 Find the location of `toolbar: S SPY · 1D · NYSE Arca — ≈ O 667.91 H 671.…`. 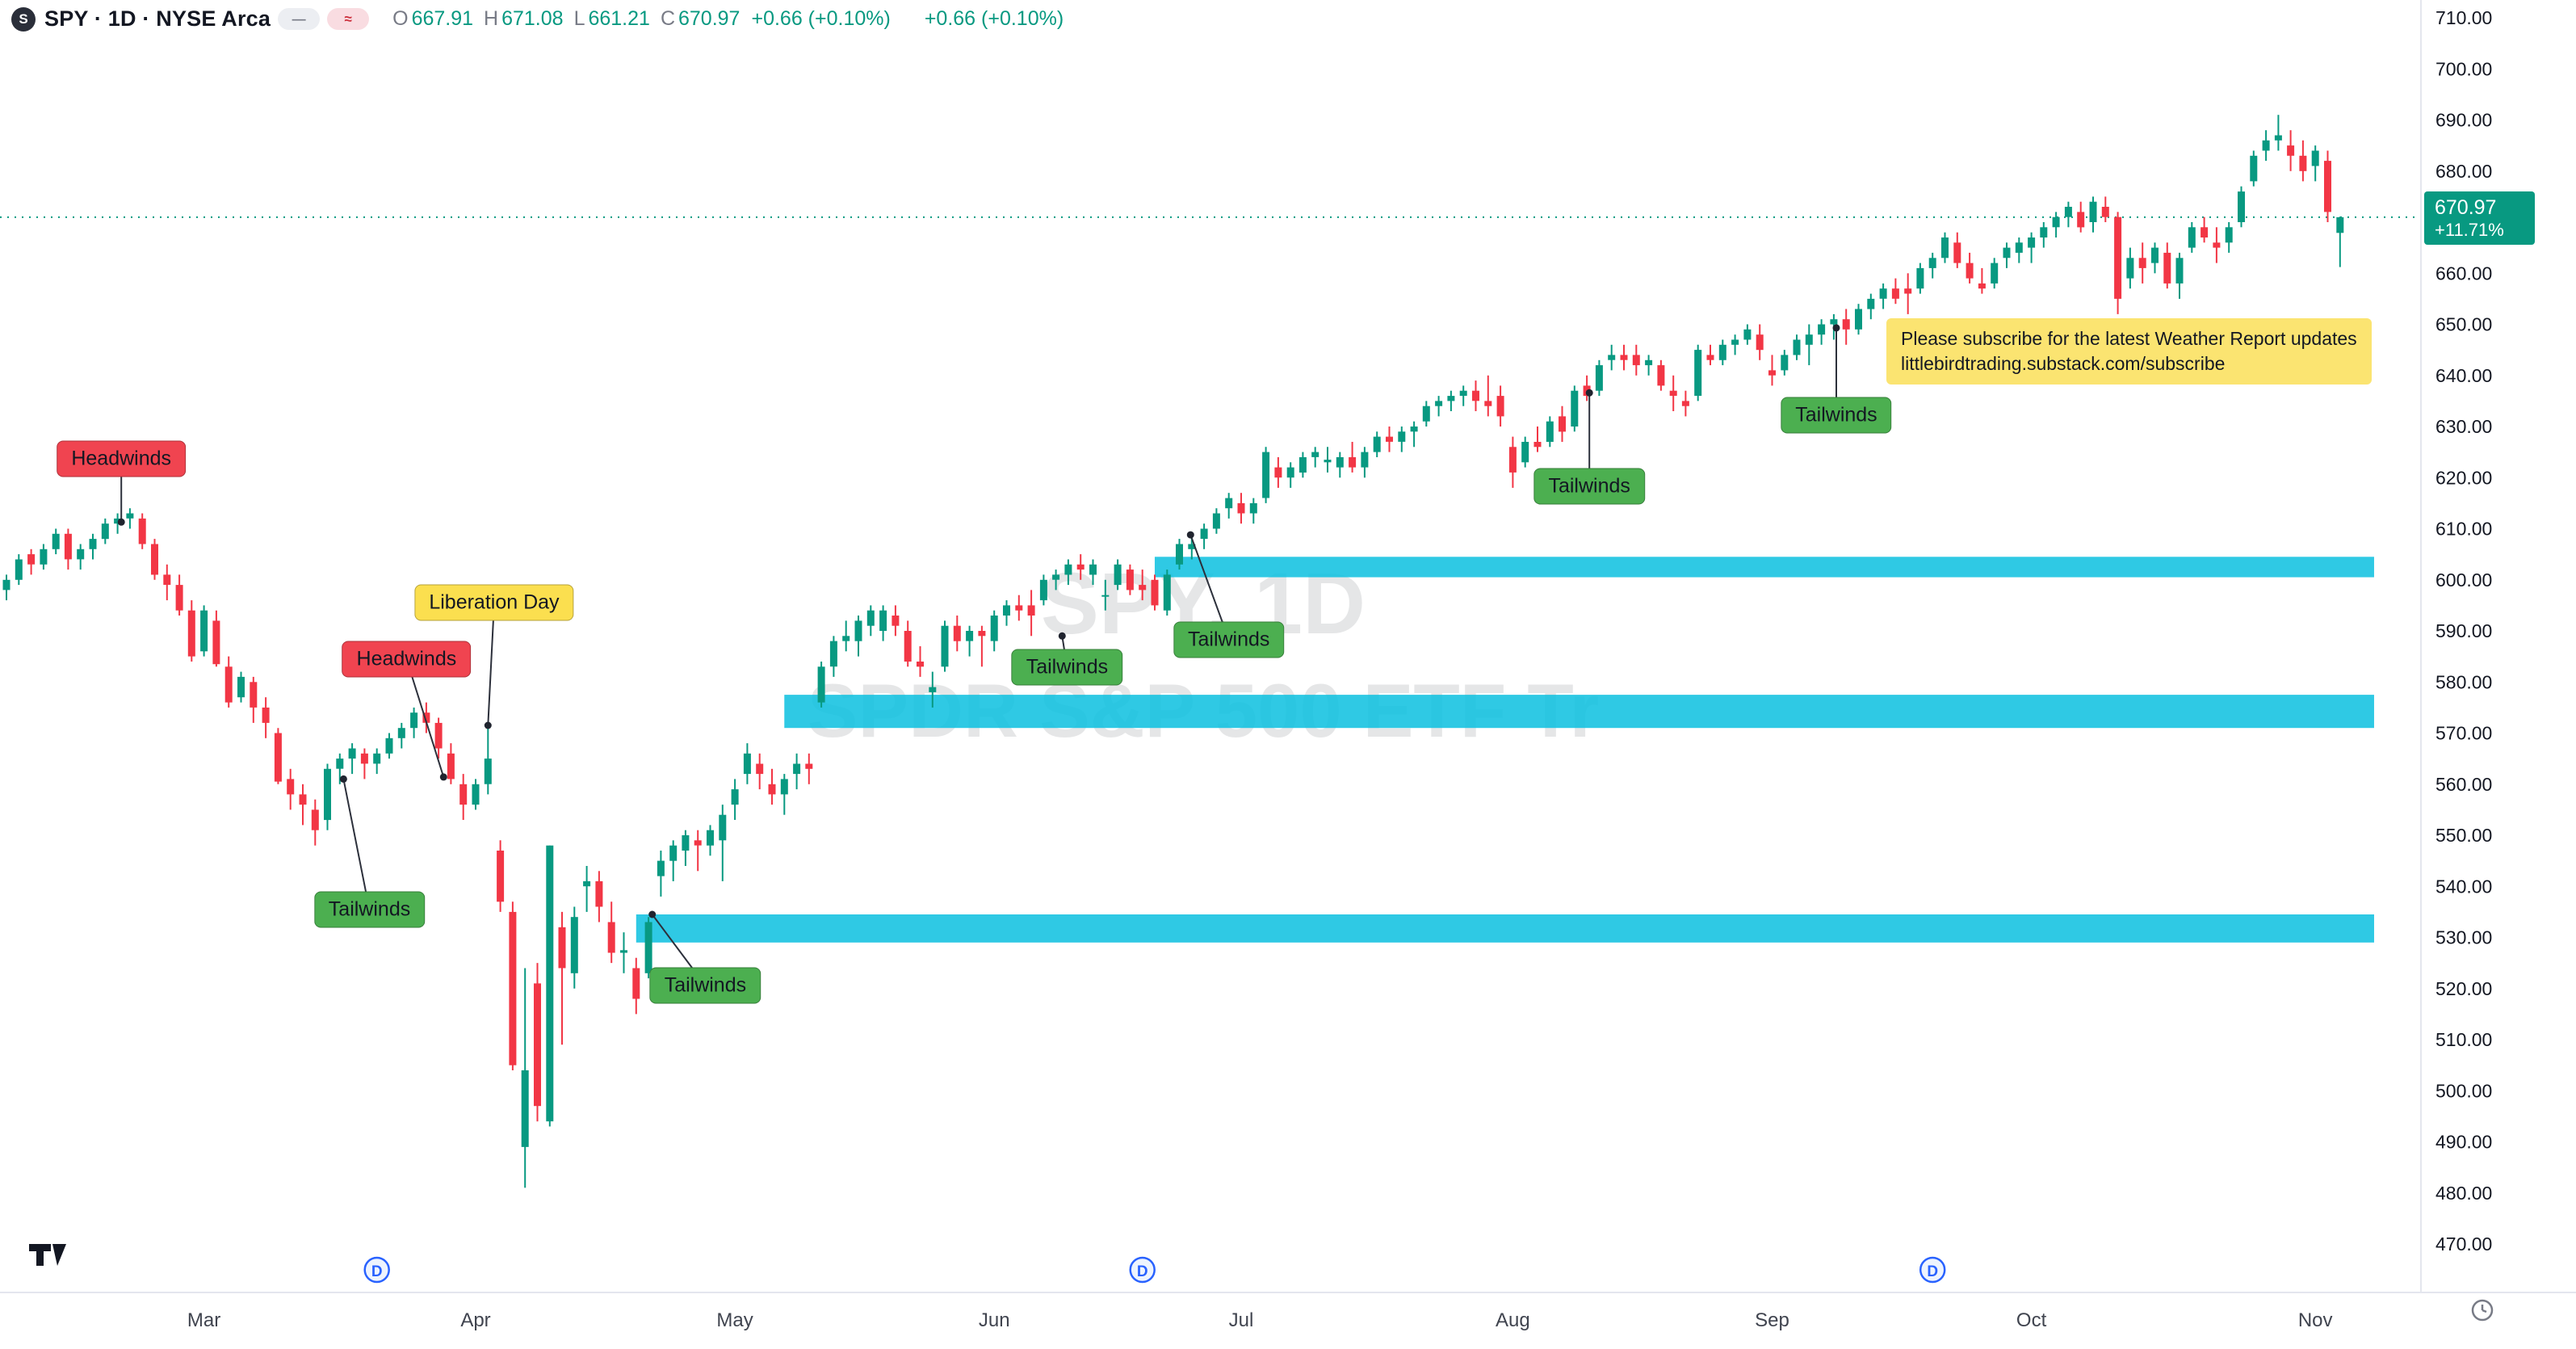

toolbar: S SPY · 1D · NYSE Arca — ≈ O 667.91 H 671.… is located at coordinates (537, 19).